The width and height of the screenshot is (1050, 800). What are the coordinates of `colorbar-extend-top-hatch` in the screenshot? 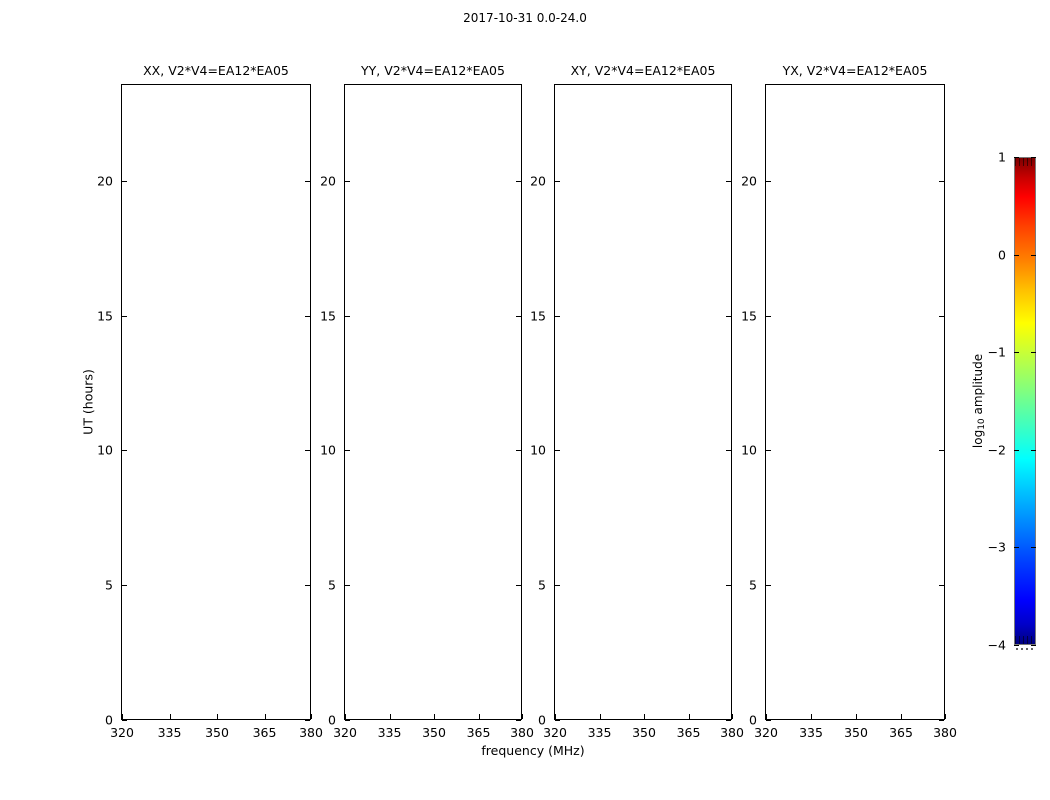 It's located at (1025, 162).